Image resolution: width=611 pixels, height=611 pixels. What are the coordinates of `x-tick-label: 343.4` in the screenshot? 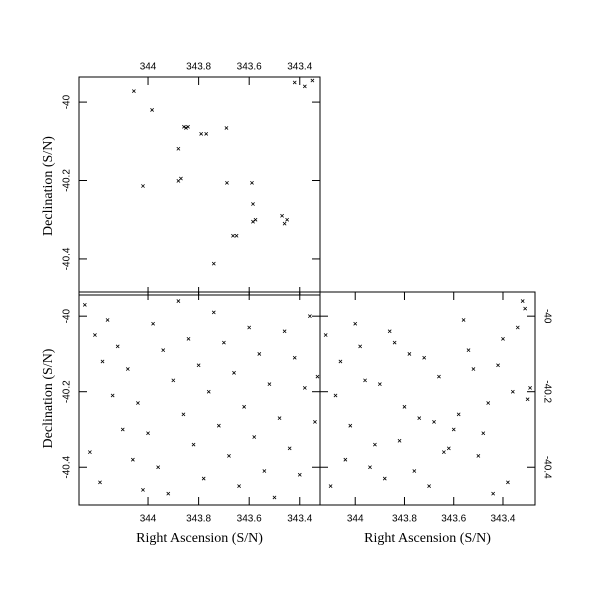 It's located at (299, 67).